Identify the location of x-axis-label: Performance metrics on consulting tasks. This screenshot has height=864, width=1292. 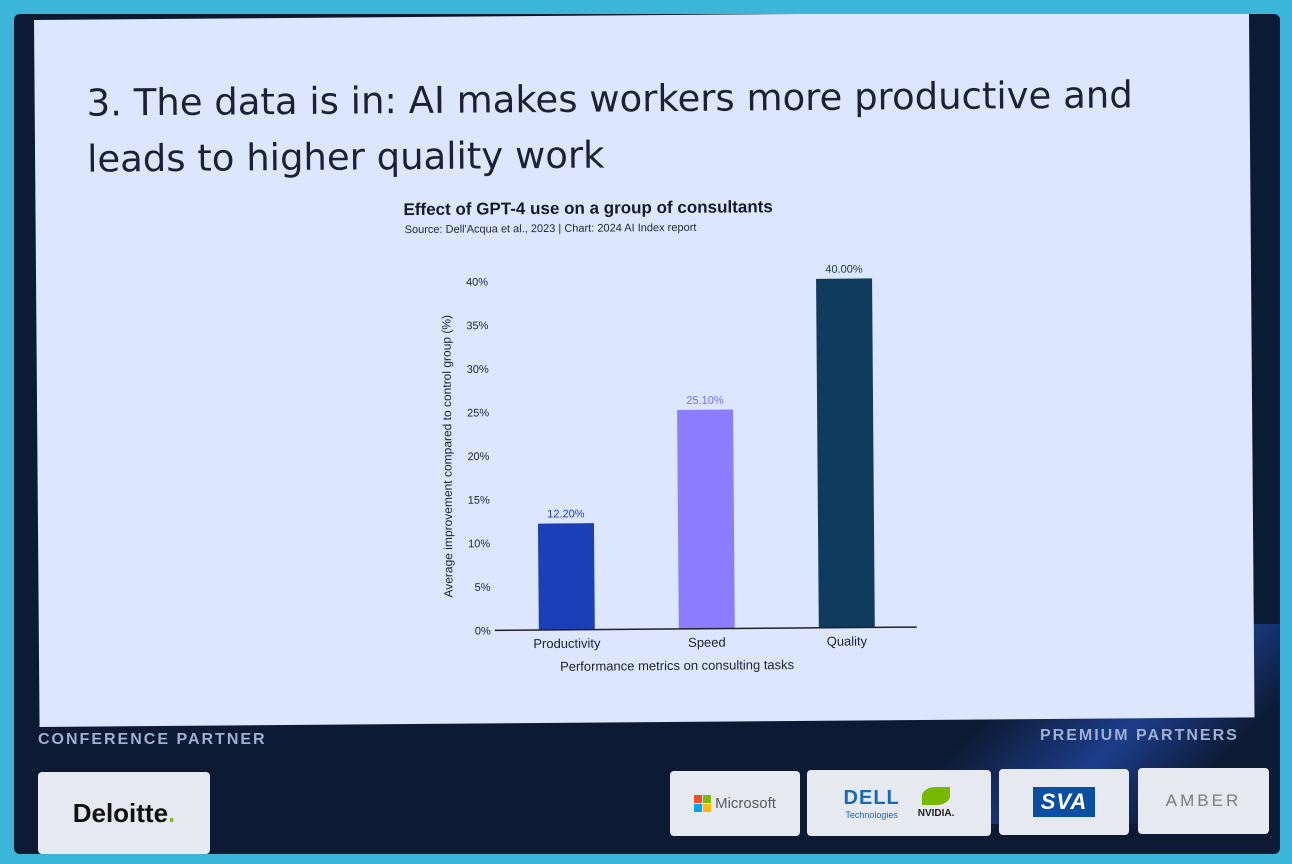
(677, 665).